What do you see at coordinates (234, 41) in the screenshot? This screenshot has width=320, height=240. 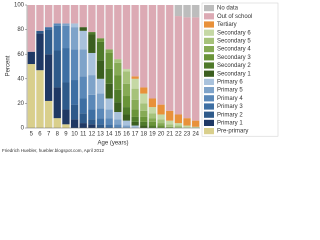 I see `legend-label: Secondary 5` at bounding box center [234, 41].